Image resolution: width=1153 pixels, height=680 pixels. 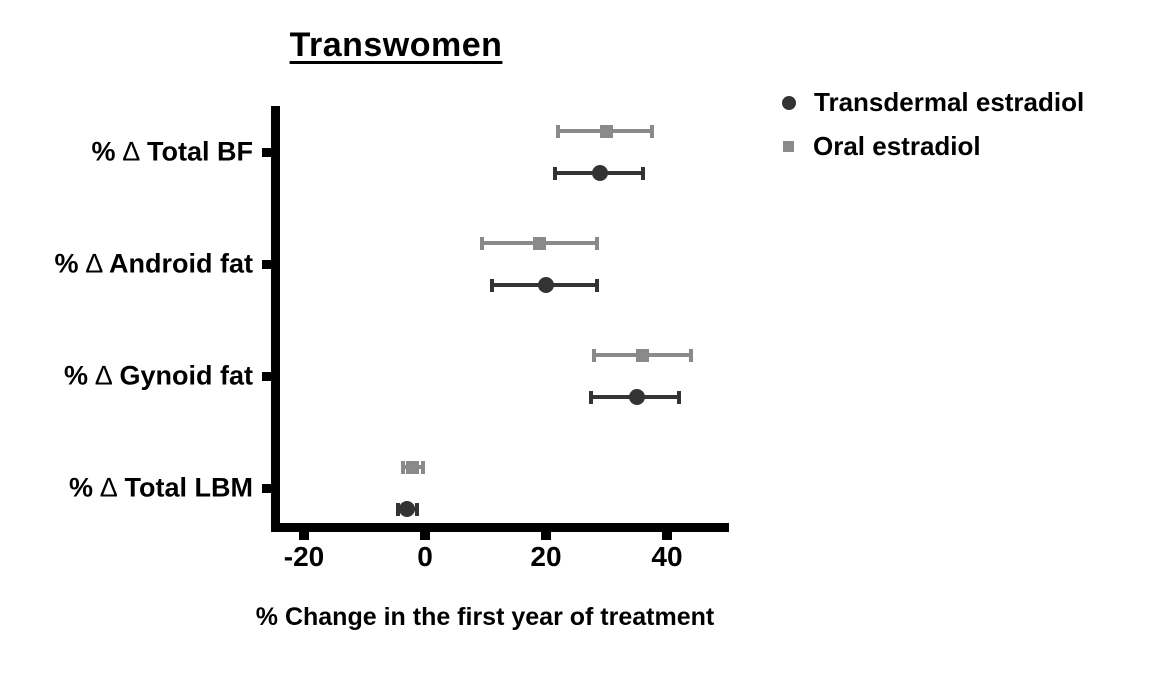 I want to click on category-label: % ∆ Gynoid fat, so click(x=158, y=375).